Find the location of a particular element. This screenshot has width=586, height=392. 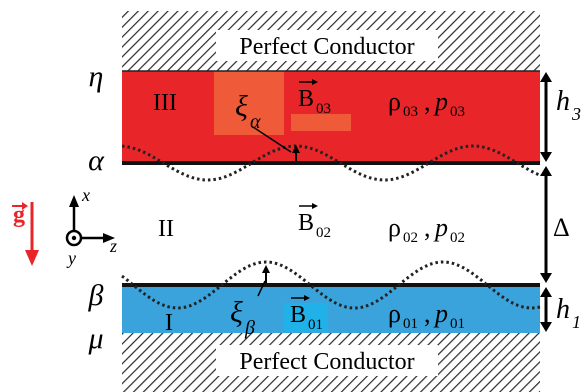

region-i-highlight is located at coordinates (306, 317).